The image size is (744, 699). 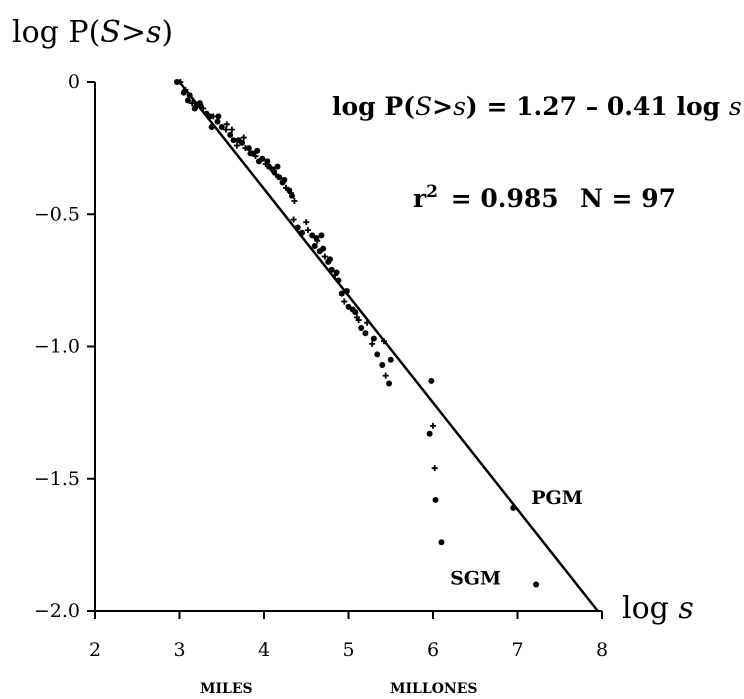 I want to click on x-axis-title: log s, so click(x=658, y=608).